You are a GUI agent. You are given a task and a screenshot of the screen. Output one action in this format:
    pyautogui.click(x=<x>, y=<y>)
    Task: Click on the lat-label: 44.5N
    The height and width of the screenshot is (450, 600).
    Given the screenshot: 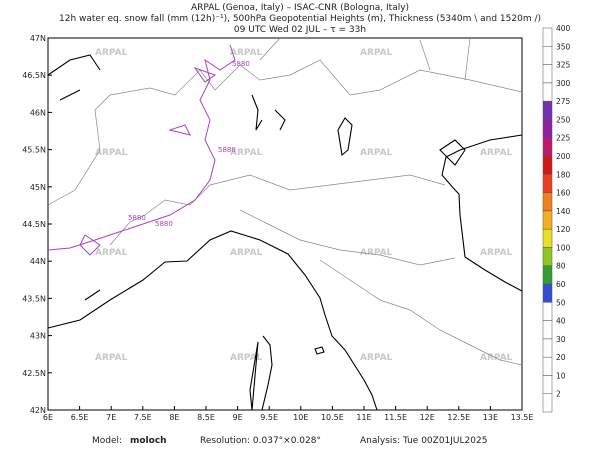 What is the action you would take?
    pyautogui.click(x=34, y=224)
    